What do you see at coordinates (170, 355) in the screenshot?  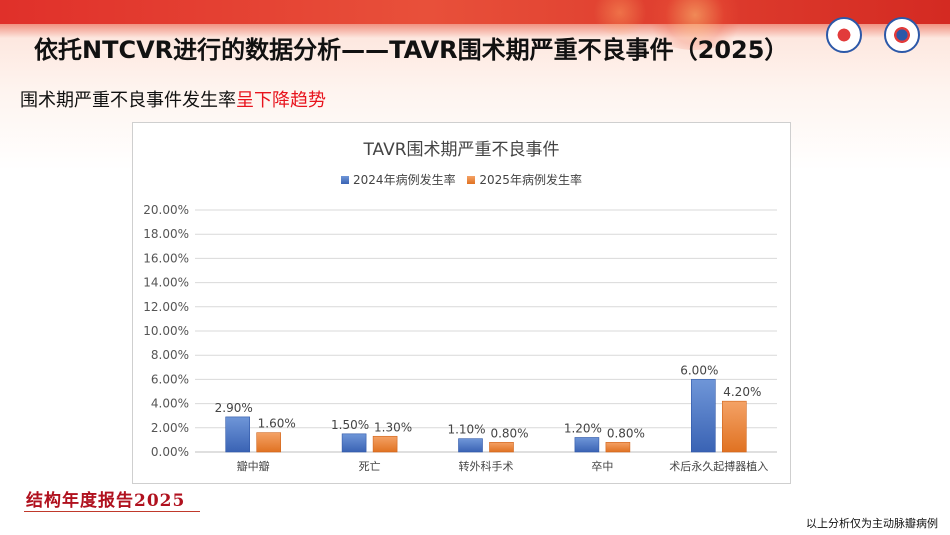 I see `y-tick-label: 8.00%` at bounding box center [170, 355].